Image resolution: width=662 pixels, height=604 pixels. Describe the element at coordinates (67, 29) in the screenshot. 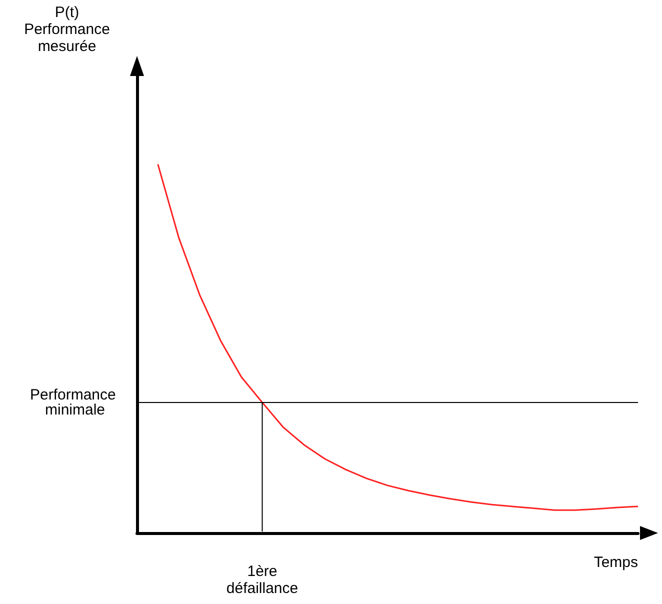

I see `text: P(t) Performance mesurée` at that location.